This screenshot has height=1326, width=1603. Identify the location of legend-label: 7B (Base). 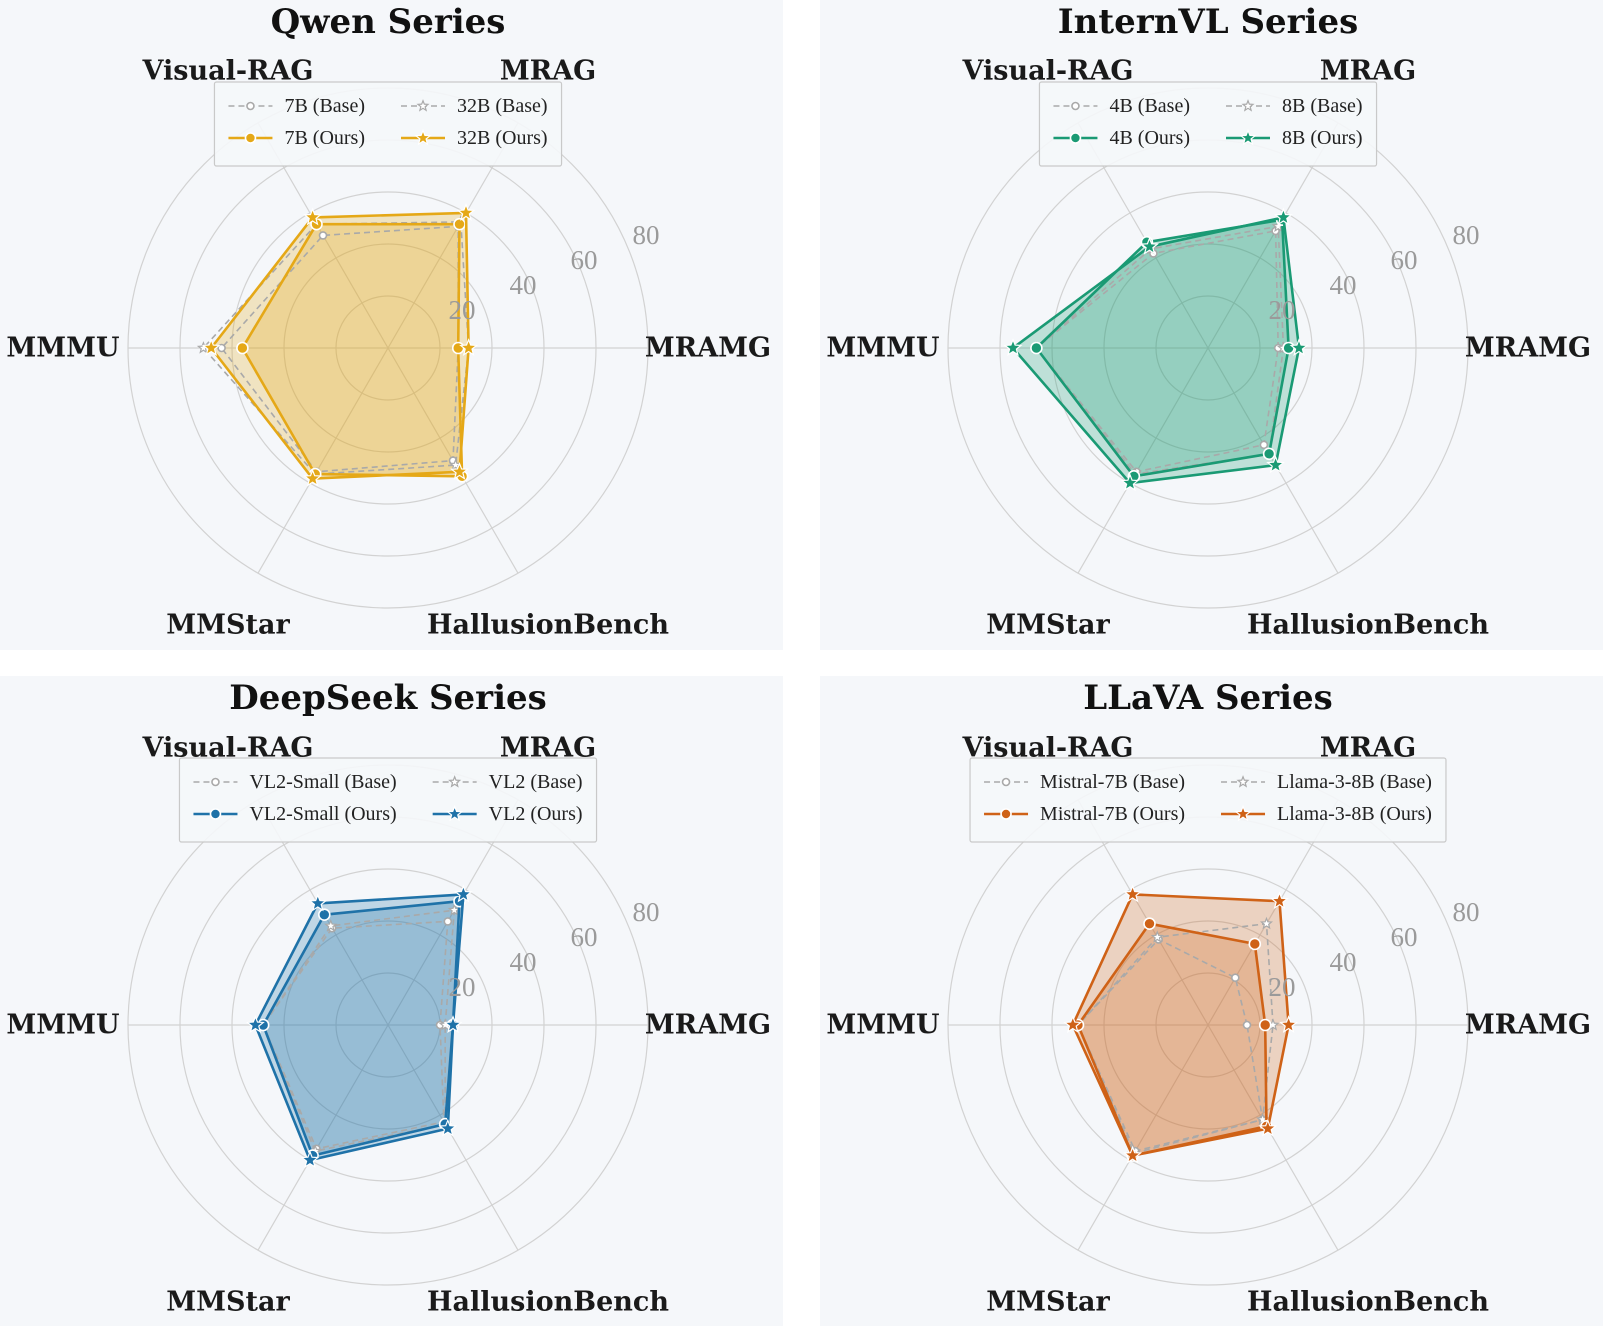
(324, 106).